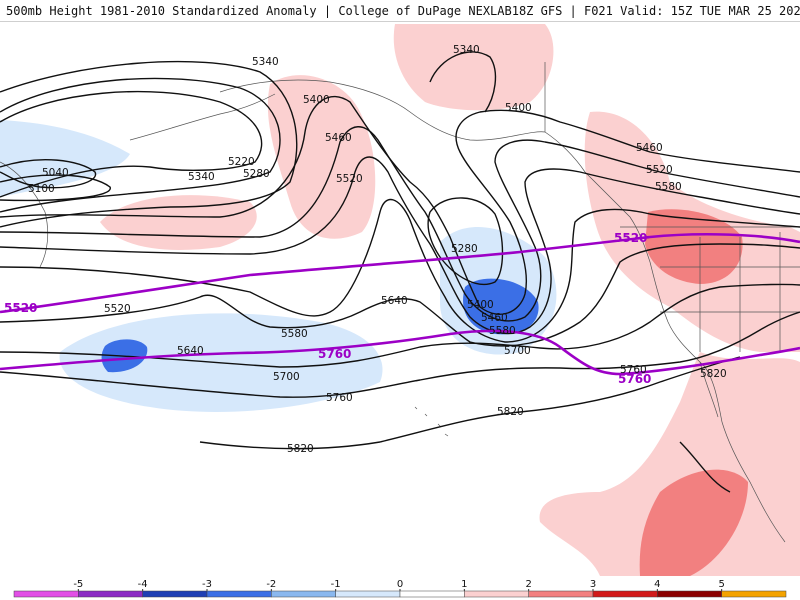 The image size is (800, 600). I want to click on anomaly-colorbar: -5 -4 -3 -2 -1 0 1 2 3 4 5, so click(400, 588).